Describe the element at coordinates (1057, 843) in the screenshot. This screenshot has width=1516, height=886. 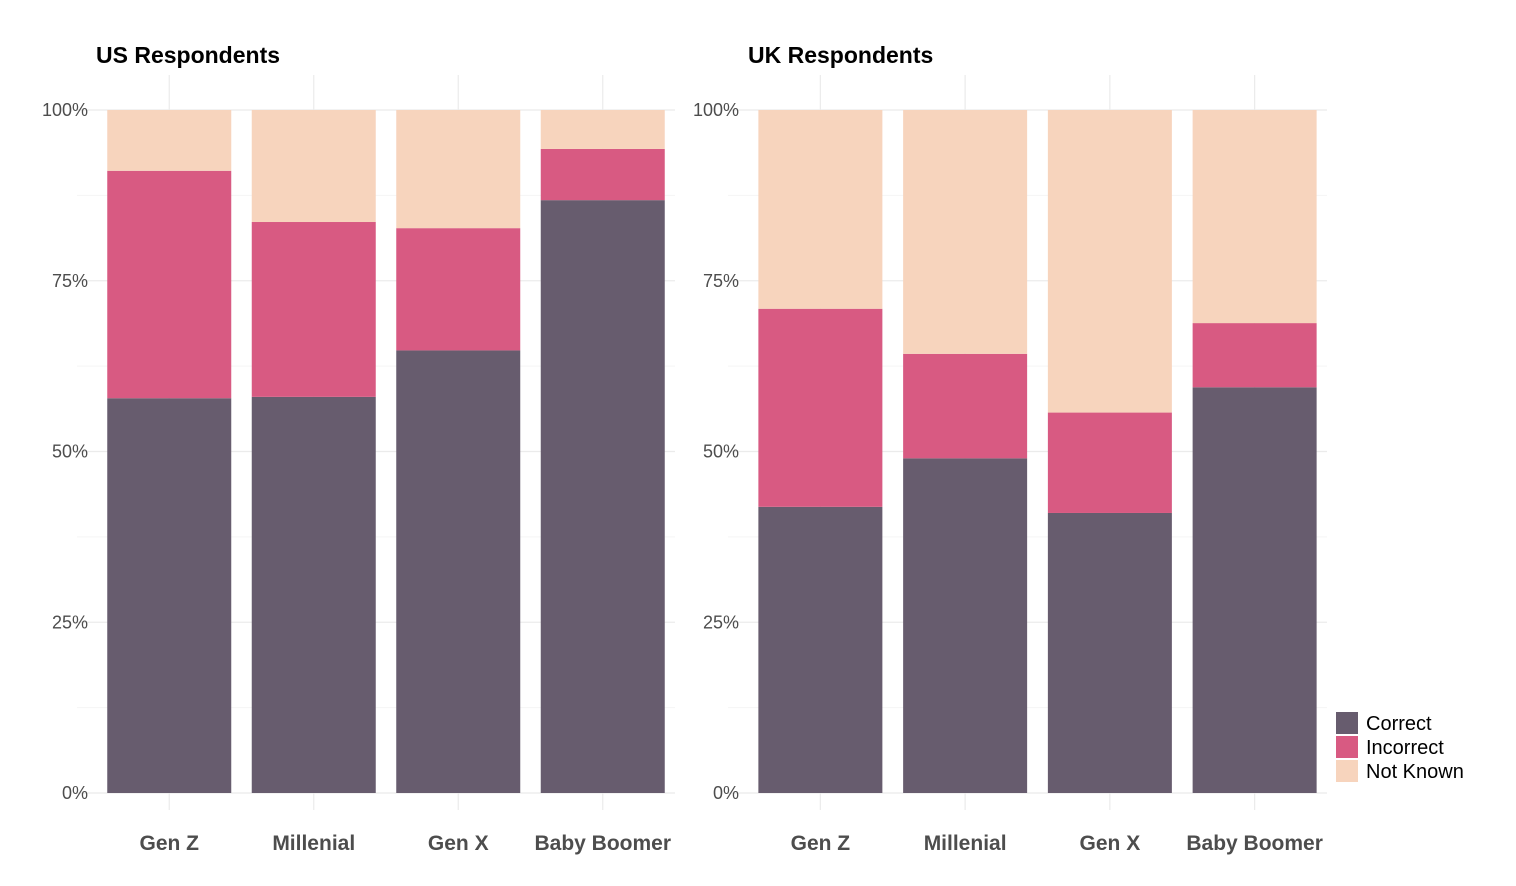
I see `x-axis-uk: Gen Z Millenial Gen X Baby Boomer` at that location.